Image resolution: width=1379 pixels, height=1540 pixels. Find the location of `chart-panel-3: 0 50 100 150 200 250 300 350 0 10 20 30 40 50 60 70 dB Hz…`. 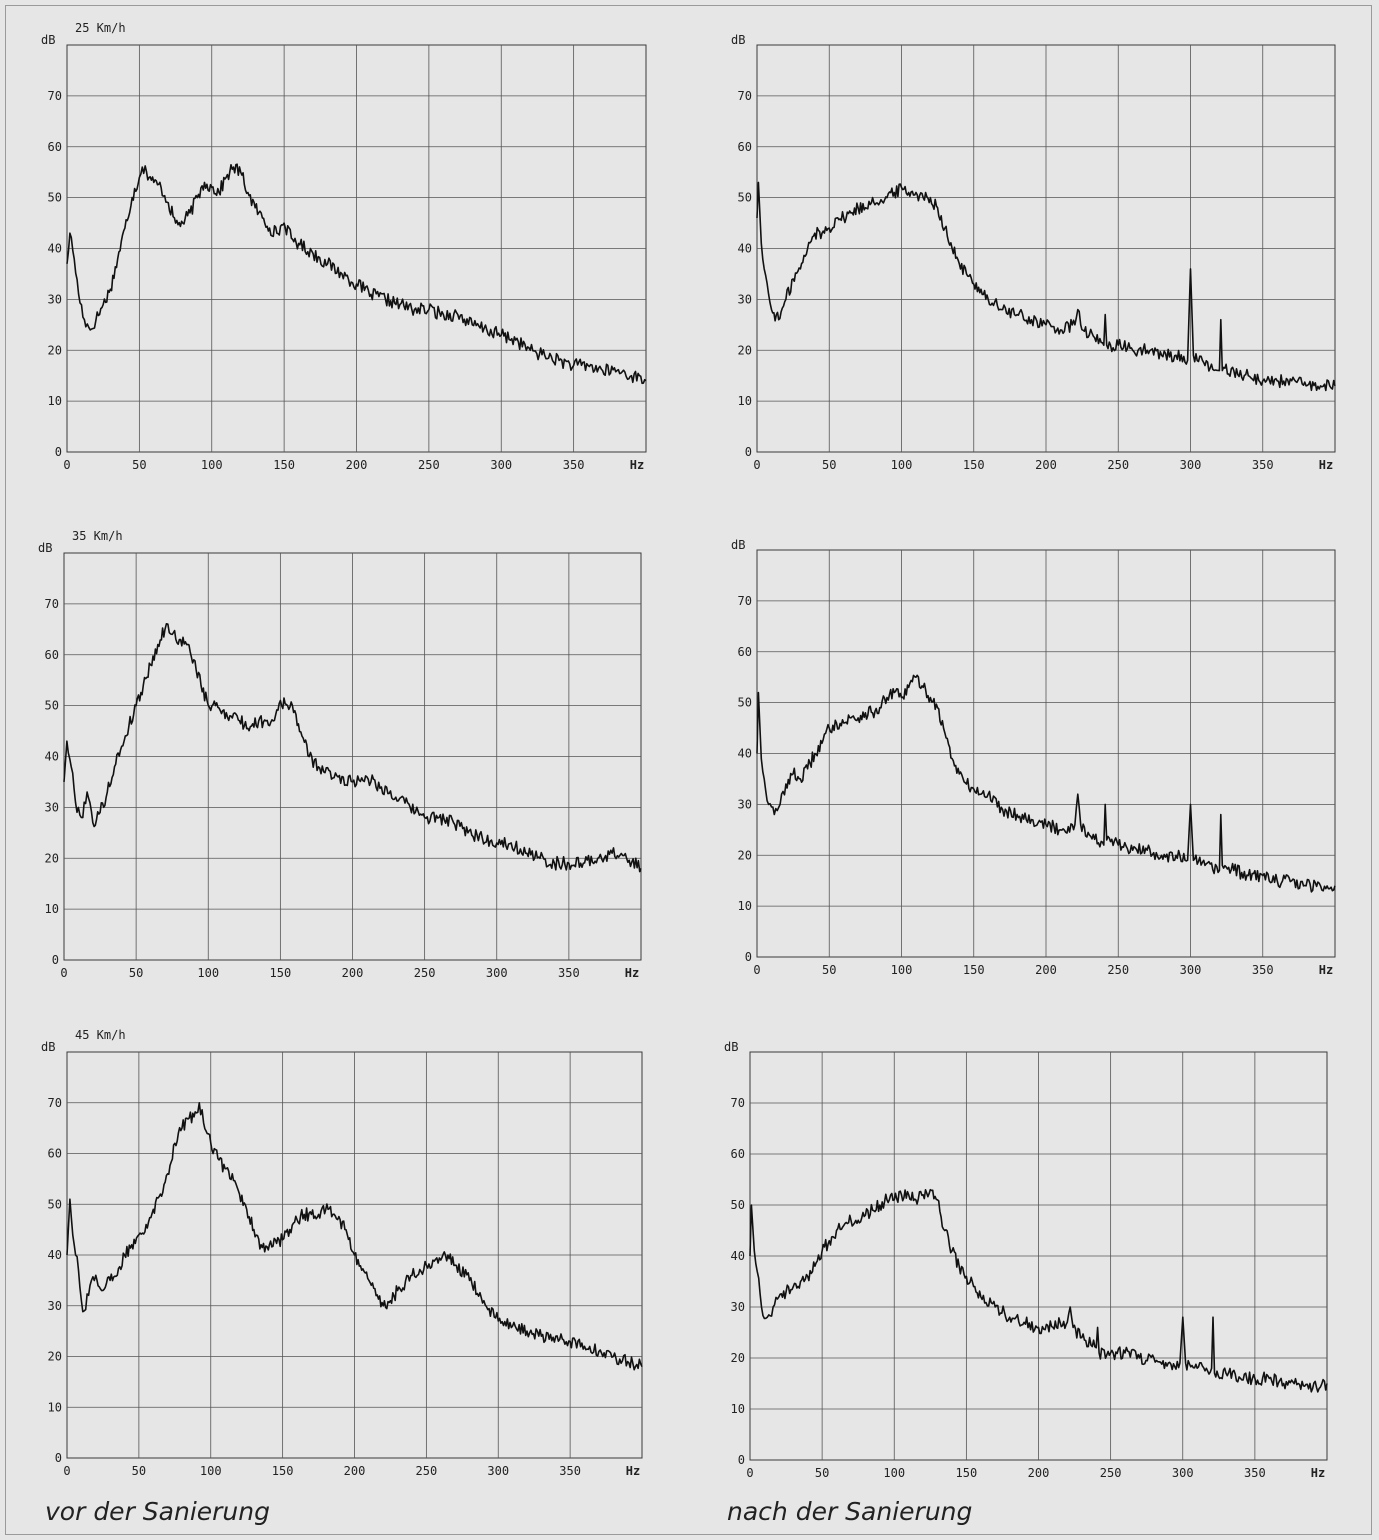

chart-panel-3: 0 50 100 150 200 250 300 350 0 10 20 30 40 50 60 70 dB Hz… is located at coordinates (340, 754).